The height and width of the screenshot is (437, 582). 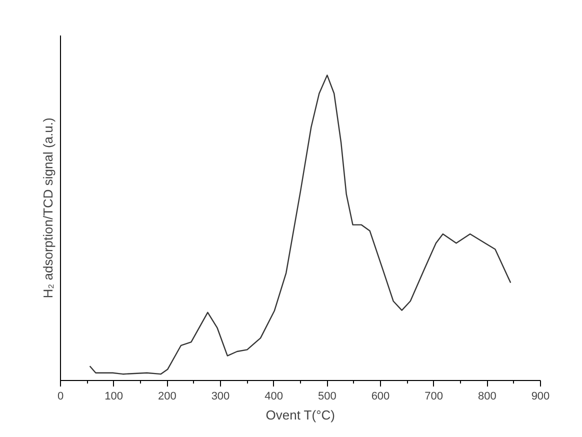 I want to click on x-tick-label: 0, so click(x=60, y=396).